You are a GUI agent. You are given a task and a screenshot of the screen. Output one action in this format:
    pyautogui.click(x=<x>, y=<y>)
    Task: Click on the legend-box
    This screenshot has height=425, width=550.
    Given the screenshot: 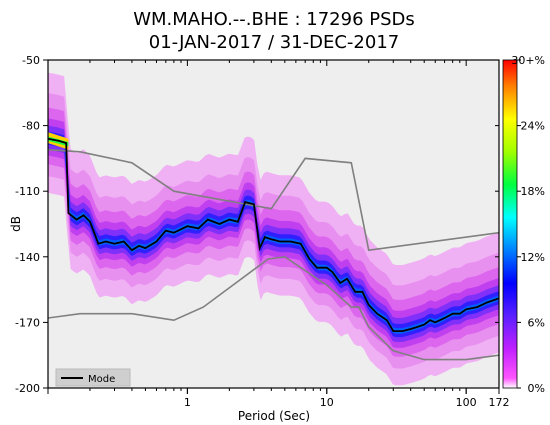 What is the action you would take?
    pyautogui.click(x=93, y=377)
    